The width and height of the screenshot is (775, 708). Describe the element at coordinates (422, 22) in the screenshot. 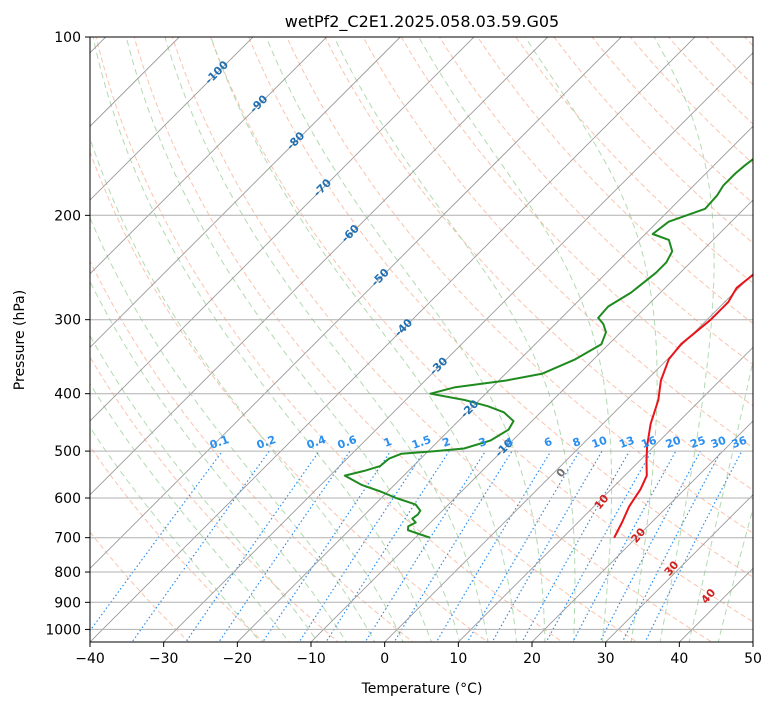

I see `chart-title: wetPf2_C2E1.2025.058.03.59.G05` at that location.